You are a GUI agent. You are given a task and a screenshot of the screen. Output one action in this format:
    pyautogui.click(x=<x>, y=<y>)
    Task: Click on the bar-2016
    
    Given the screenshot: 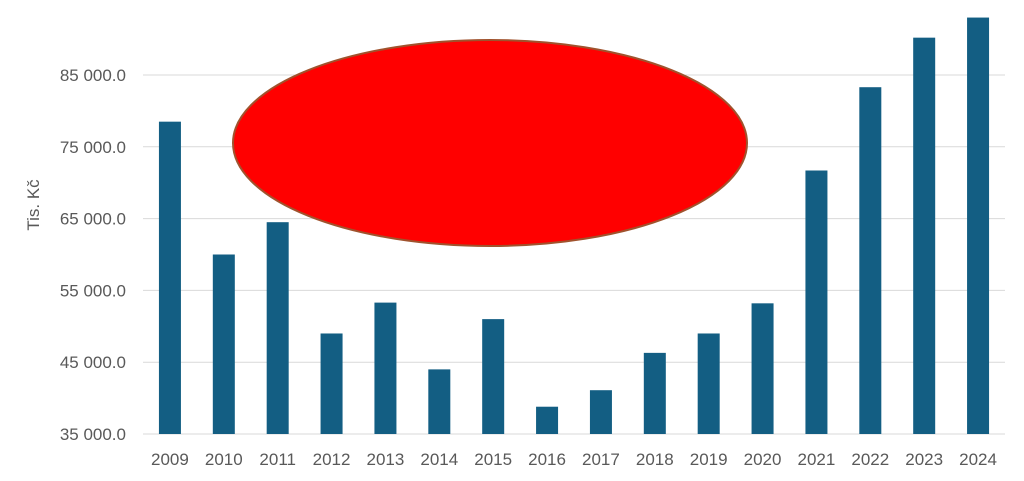 What is the action you would take?
    pyautogui.click(x=547, y=420)
    